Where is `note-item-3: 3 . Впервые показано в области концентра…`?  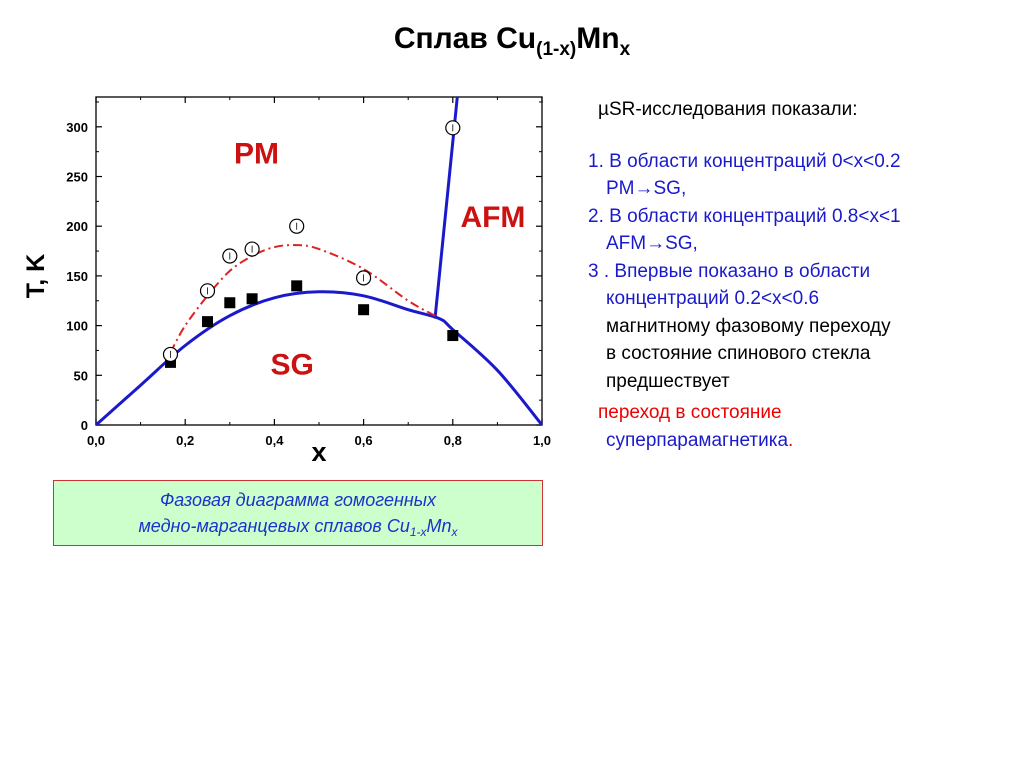
note-item-3: 3 . Впервые показано в области концентра… is located at coordinates (793, 356).